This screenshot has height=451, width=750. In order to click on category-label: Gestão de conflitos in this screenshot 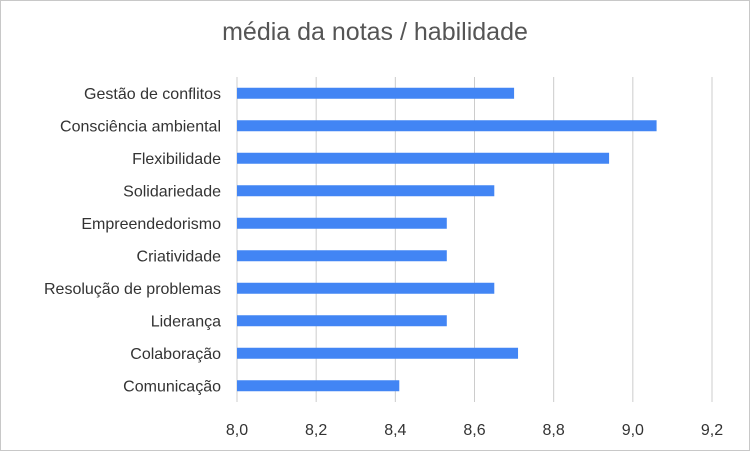, I will do `click(152, 94)`.